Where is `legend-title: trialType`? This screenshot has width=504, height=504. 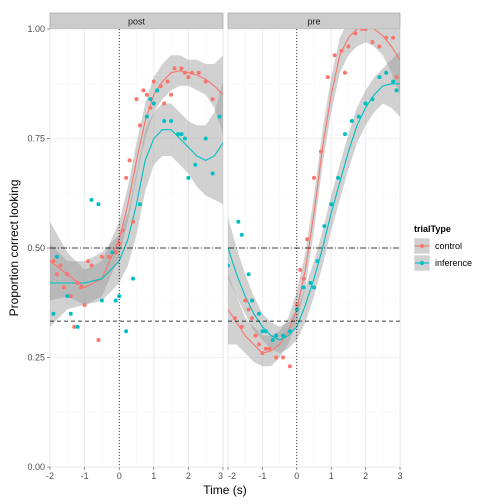 legend-title: trialType is located at coordinates (432, 229).